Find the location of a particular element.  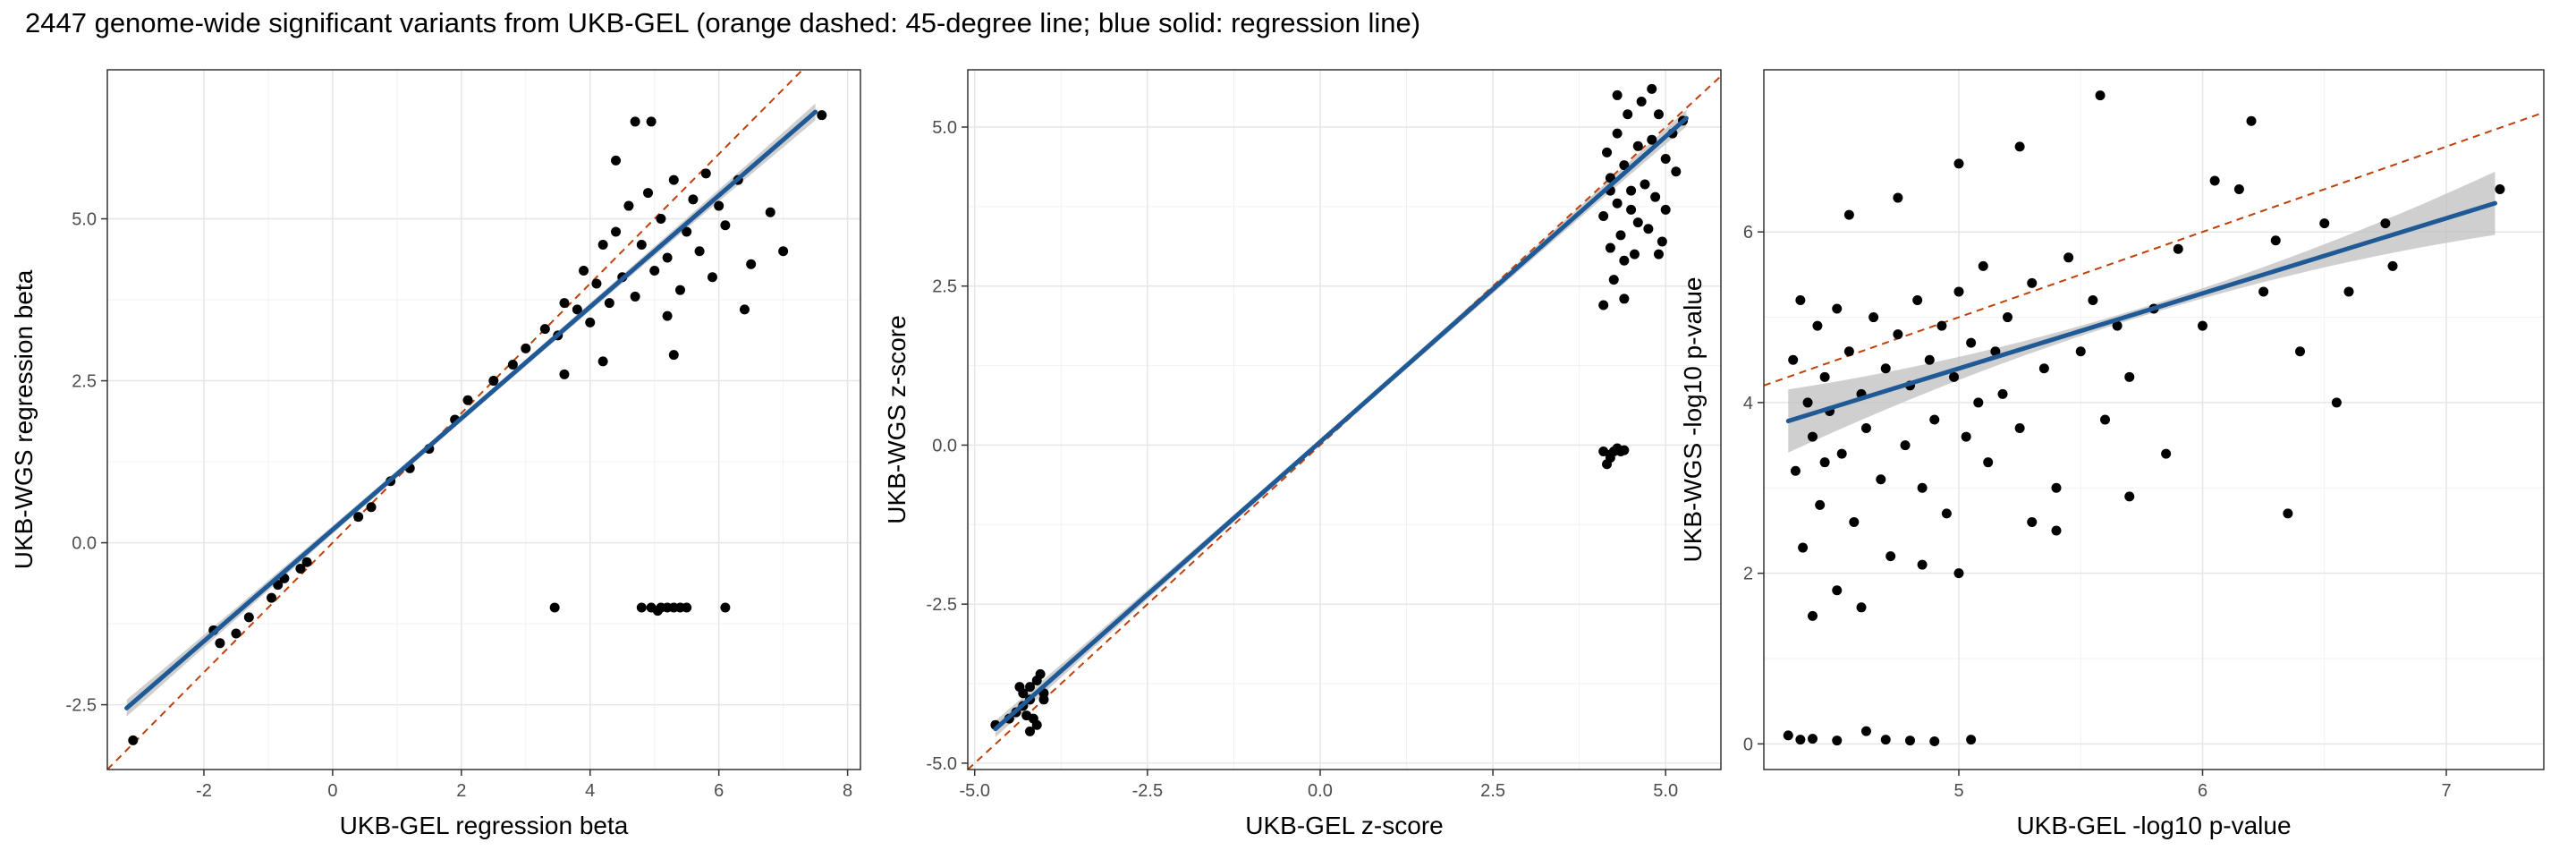

regression-line is located at coordinates (2141, 312).